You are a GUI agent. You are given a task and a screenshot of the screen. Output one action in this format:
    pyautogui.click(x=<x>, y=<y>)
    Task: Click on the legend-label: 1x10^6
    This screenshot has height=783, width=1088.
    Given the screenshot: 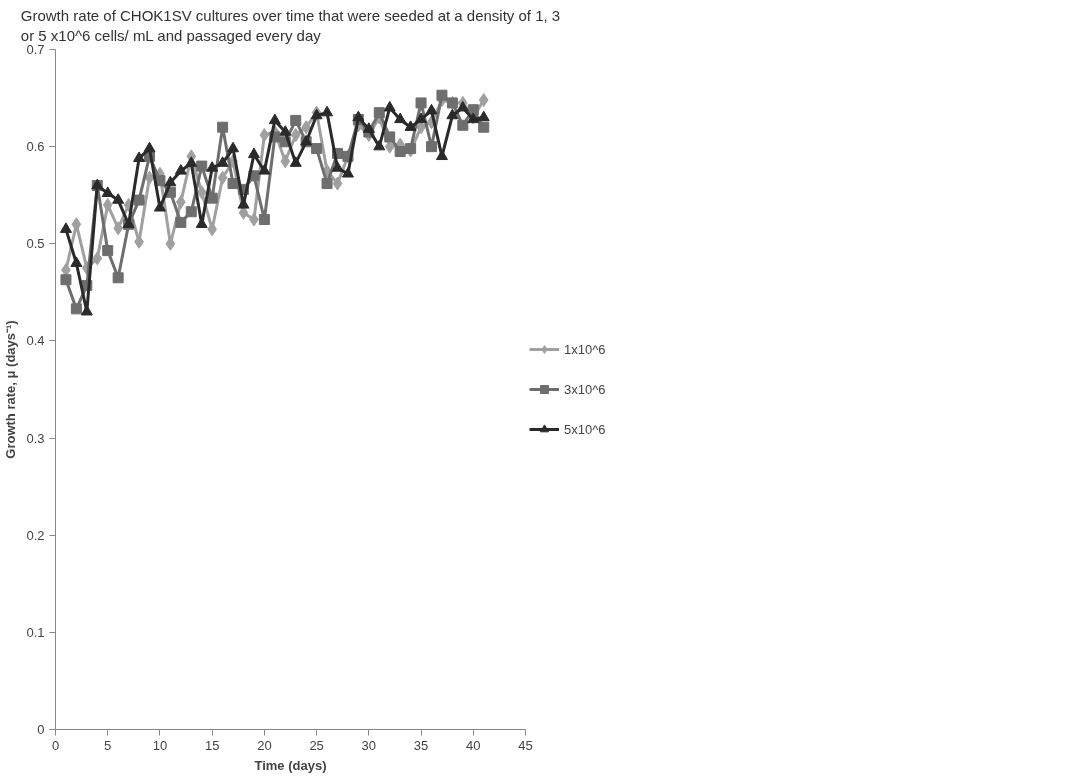 What is the action you would take?
    pyautogui.click(x=585, y=349)
    